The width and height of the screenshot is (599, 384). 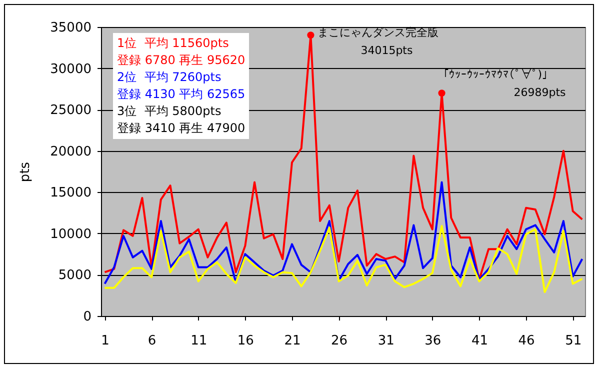 I want to click on x-tick-label: 21, so click(x=292, y=341).